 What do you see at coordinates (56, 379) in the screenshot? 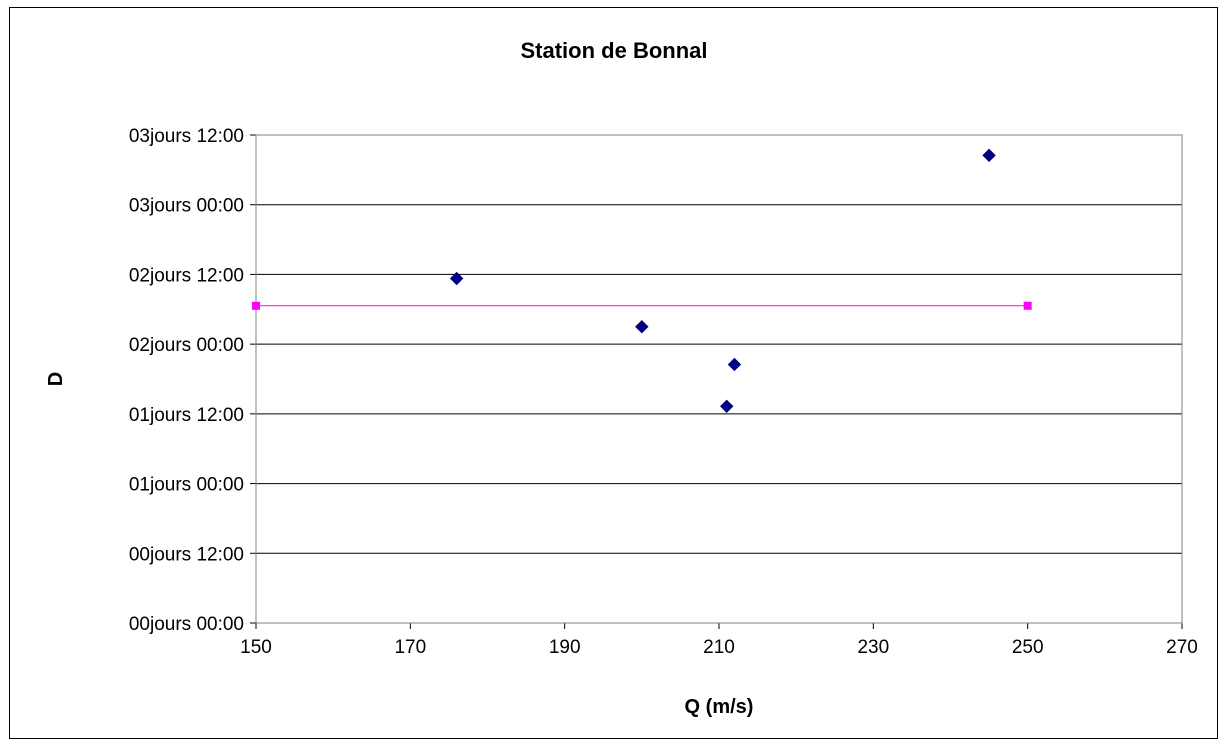
I see `y-axis-label: D` at bounding box center [56, 379].